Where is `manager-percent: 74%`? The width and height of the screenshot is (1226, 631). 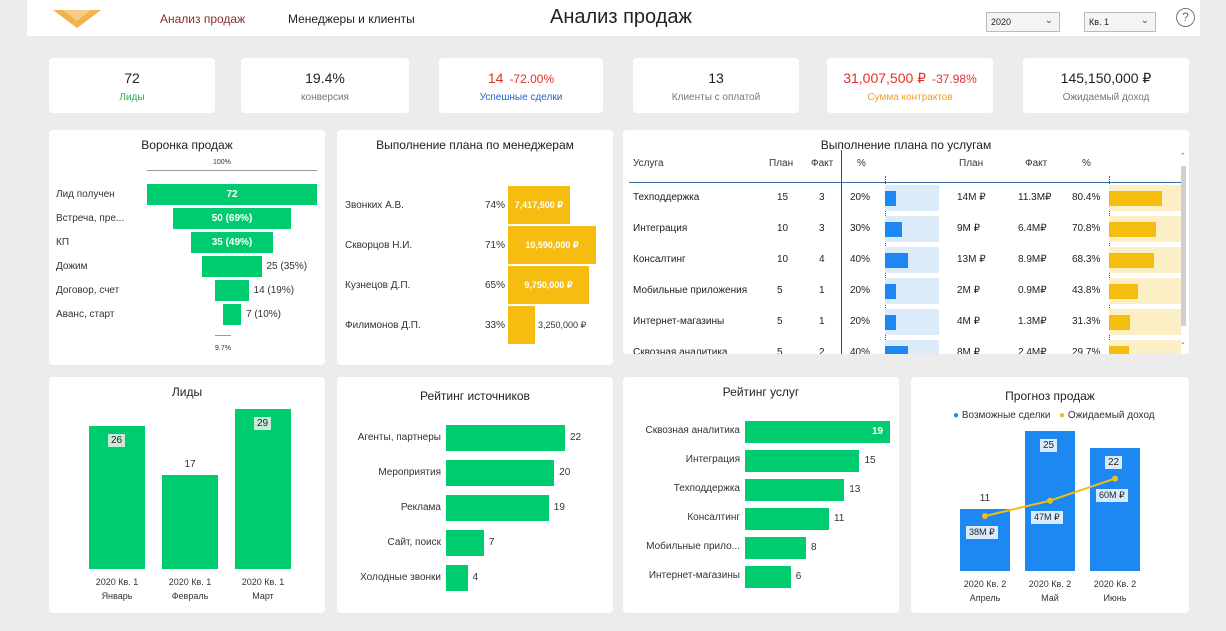 manager-percent: 74% is located at coordinates (495, 205).